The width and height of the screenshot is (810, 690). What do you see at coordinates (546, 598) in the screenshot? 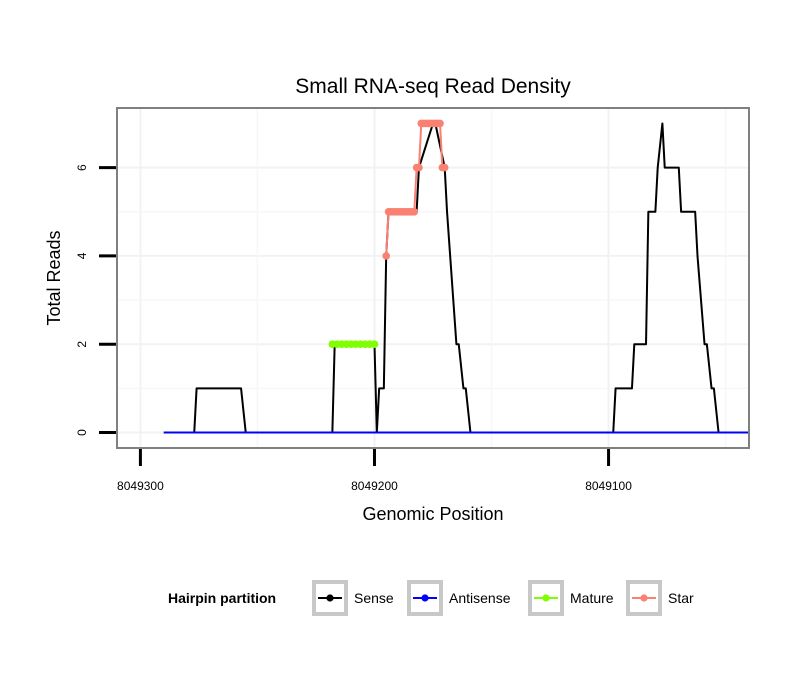
I see `legend-dot-mature` at bounding box center [546, 598].